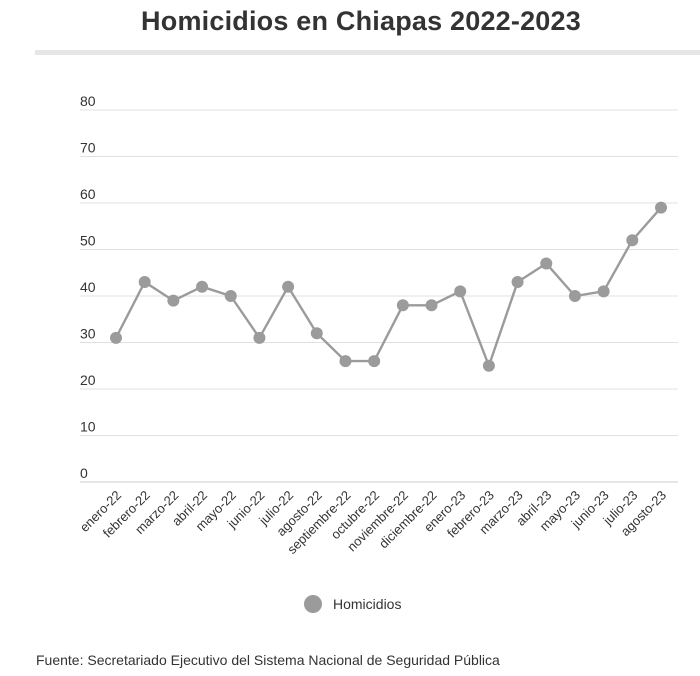 The image size is (700, 676). What do you see at coordinates (367, 52) in the screenshot?
I see `title-divider` at bounding box center [367, 52].